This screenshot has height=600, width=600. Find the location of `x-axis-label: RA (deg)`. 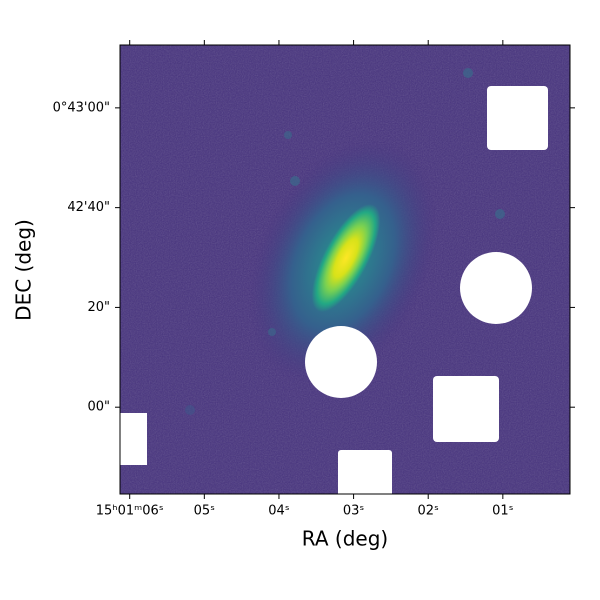

x-axis-label: RA (deg) is located at coordinates (345, 539).